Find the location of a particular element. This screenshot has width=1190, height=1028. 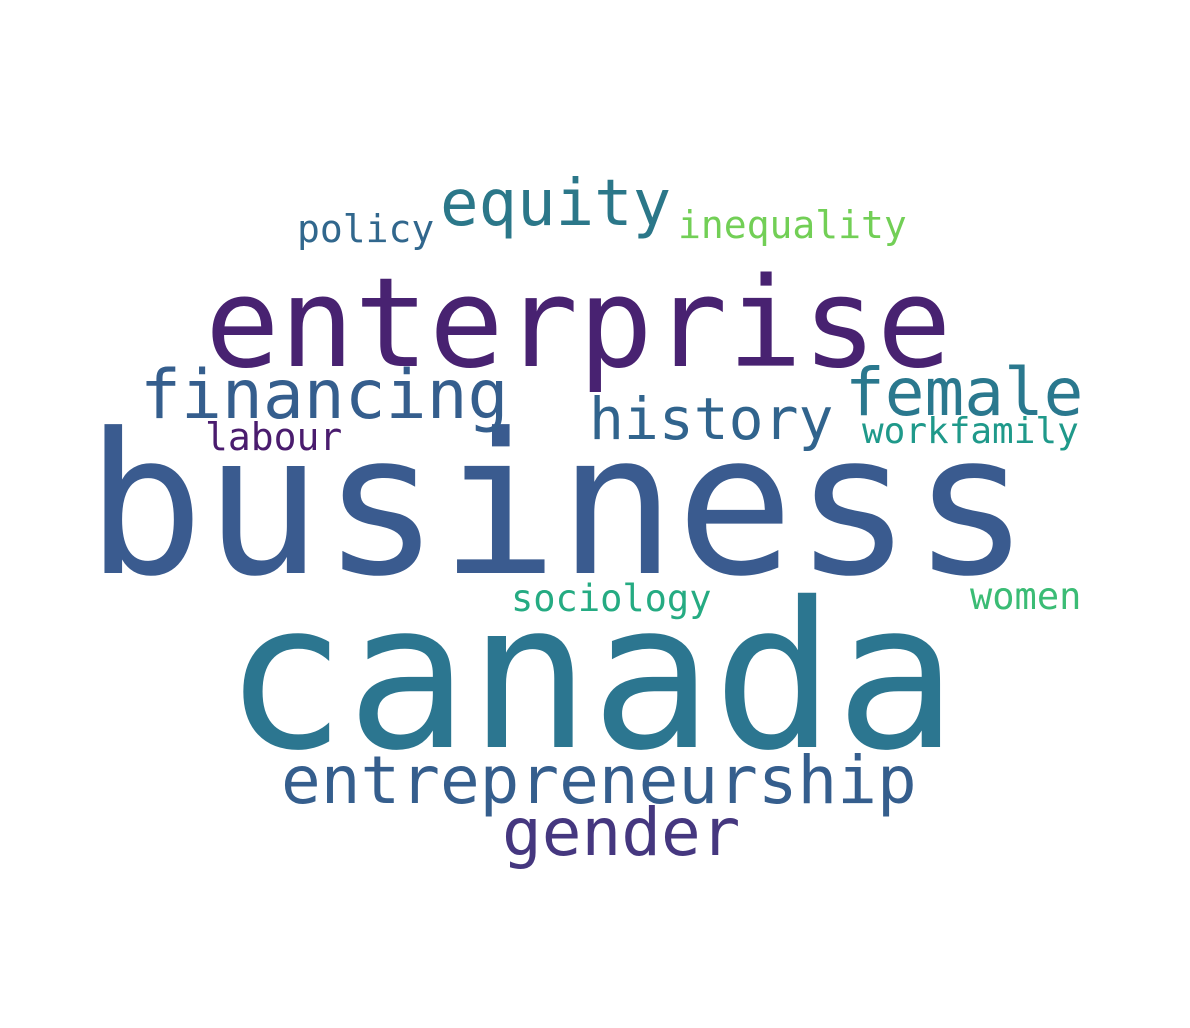

word-workfamily: workfamily is located at coordinates (970, 431).